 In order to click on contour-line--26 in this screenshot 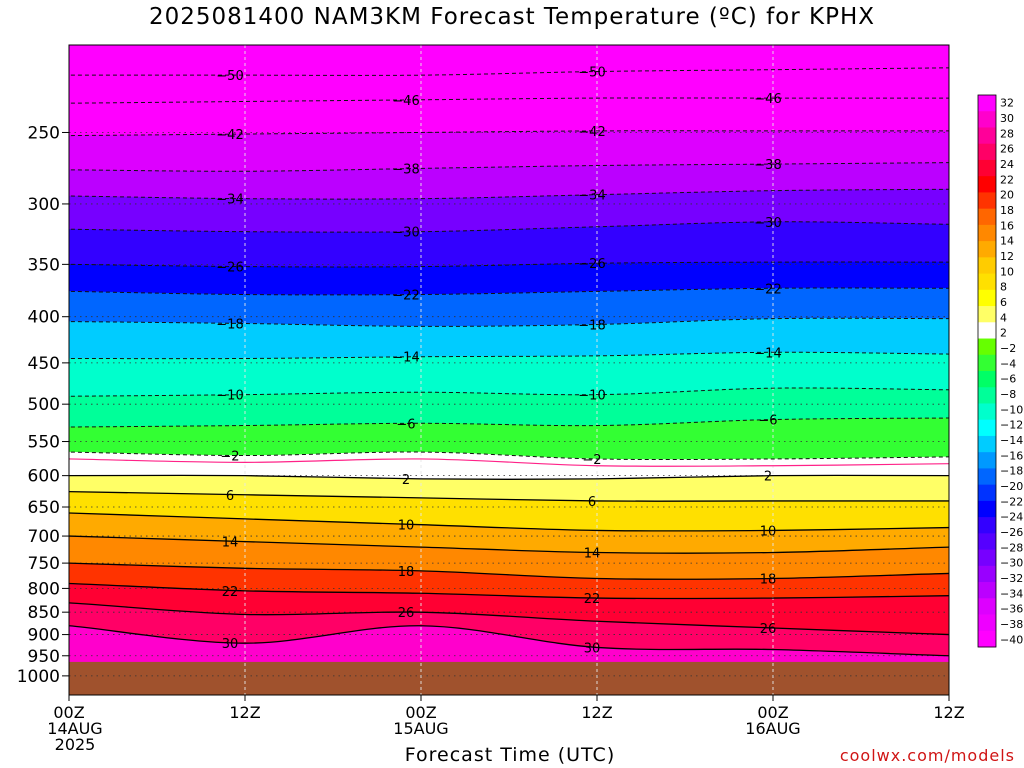, I will do `click(509, 264)`.